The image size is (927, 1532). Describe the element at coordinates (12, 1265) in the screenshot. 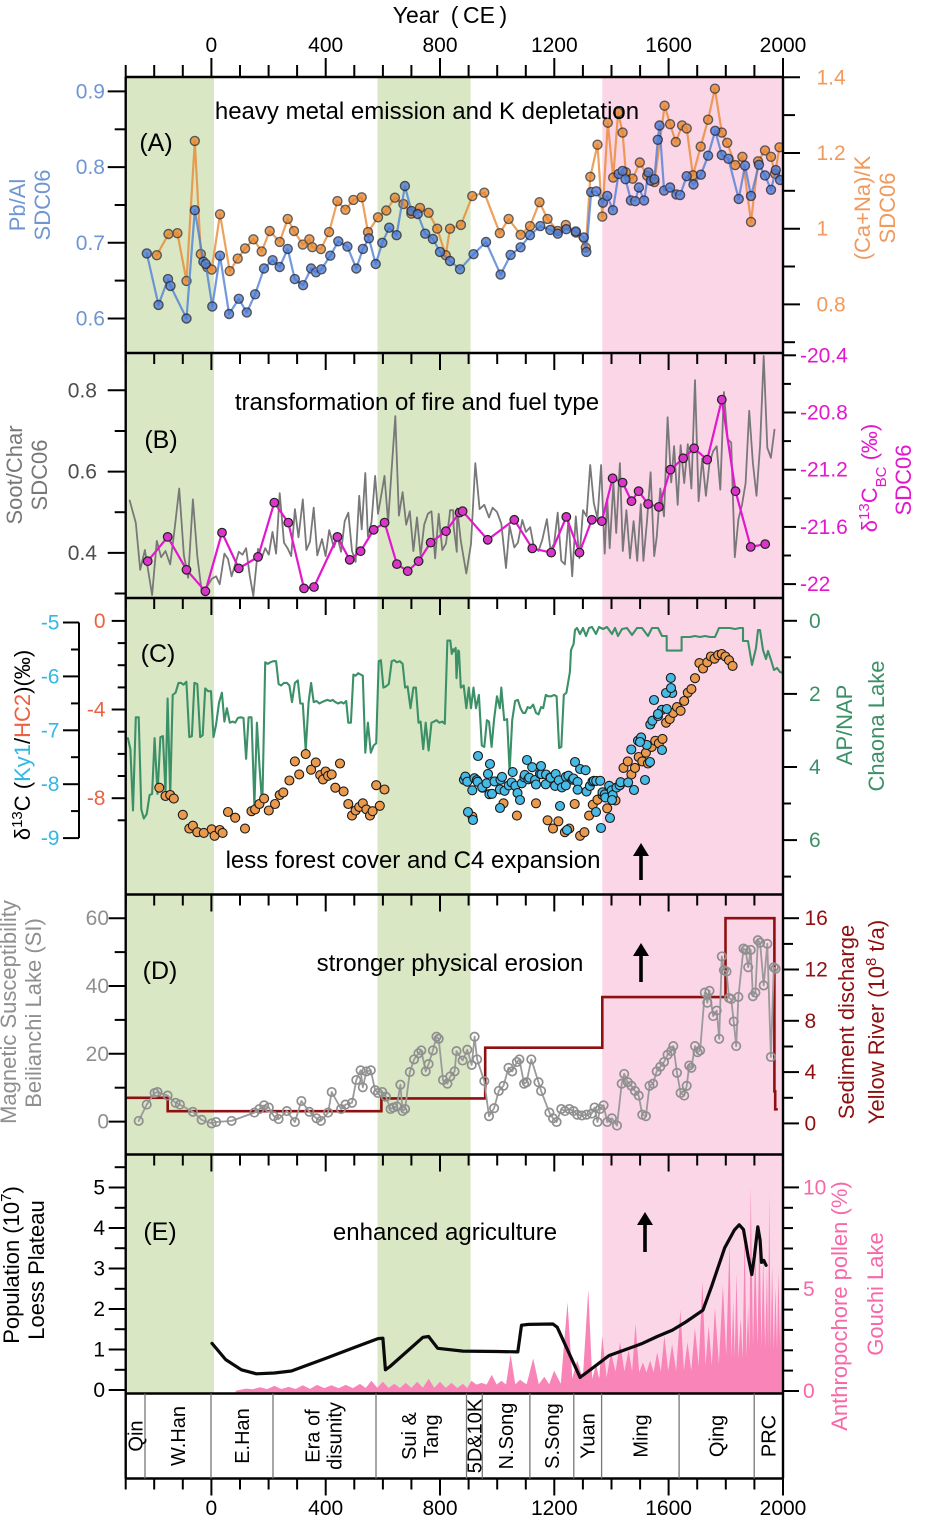

I see `svg-text: Population (107)` at that location.